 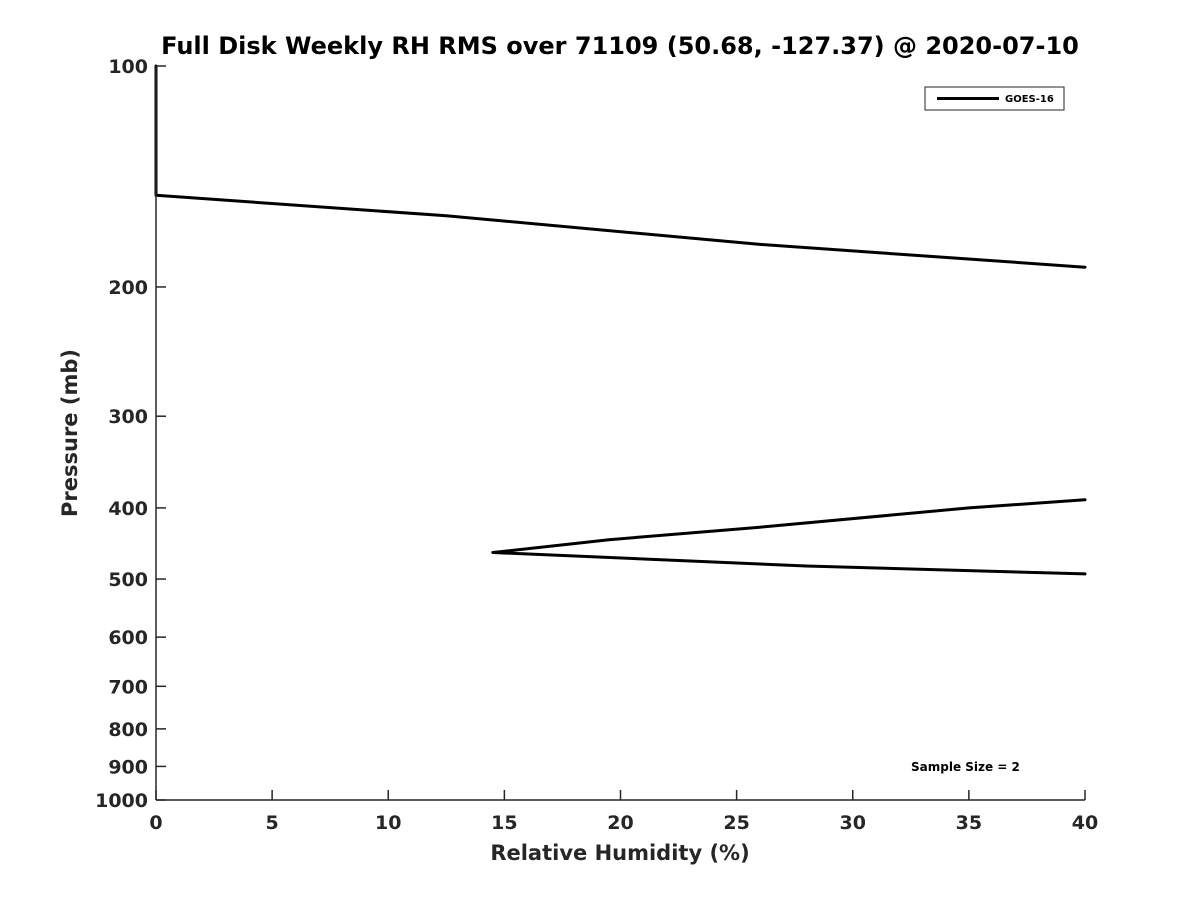 I want to click on x-tick-label: 30, so click(x=853, y=823).